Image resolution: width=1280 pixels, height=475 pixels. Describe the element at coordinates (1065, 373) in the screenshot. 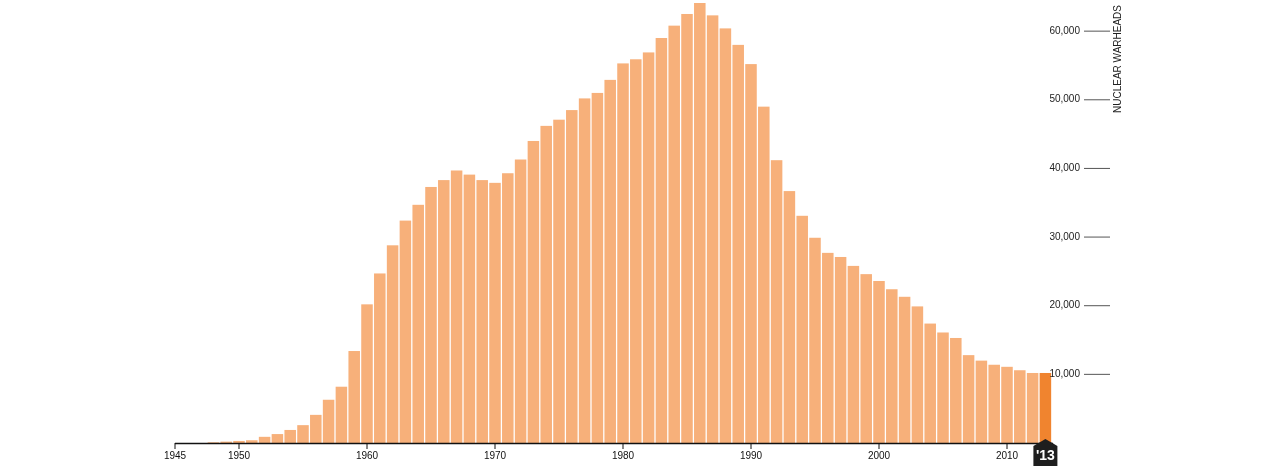

I see `y-tick-label: 10,000` at that location.